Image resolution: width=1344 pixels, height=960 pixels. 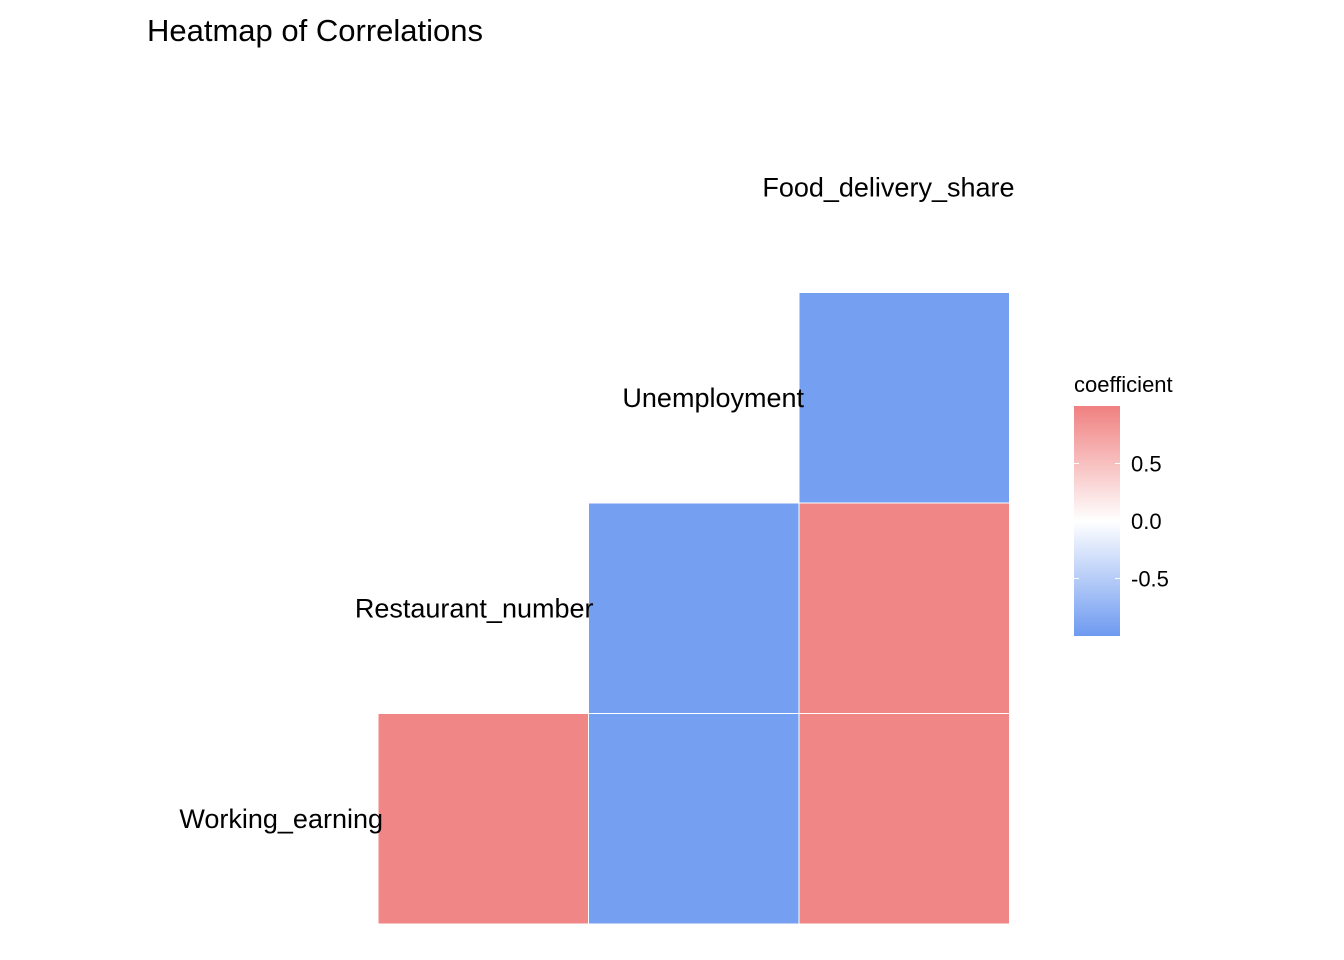 What do you see at coordinates (281, 819) in the screenshot?
I see `variable-label: Working_earning` at bounding box center [281, 819].